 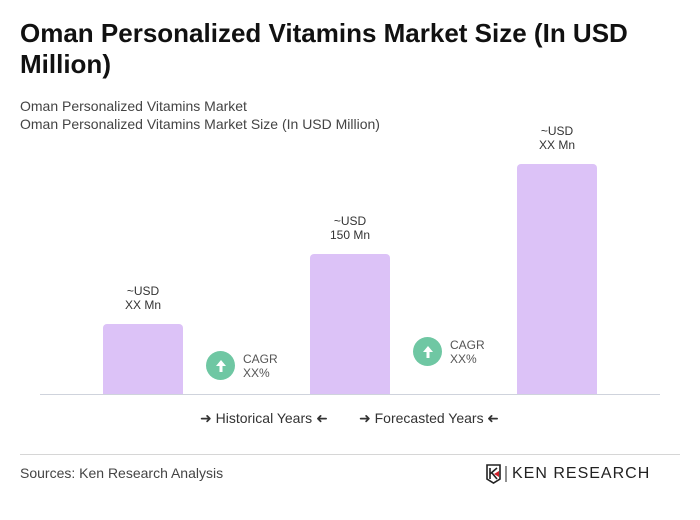 What do you see at coordinates (449, 351) in the screenshot?
I see `cagr-badge-2: CAGR XX%` at bounding box center [449, 351].